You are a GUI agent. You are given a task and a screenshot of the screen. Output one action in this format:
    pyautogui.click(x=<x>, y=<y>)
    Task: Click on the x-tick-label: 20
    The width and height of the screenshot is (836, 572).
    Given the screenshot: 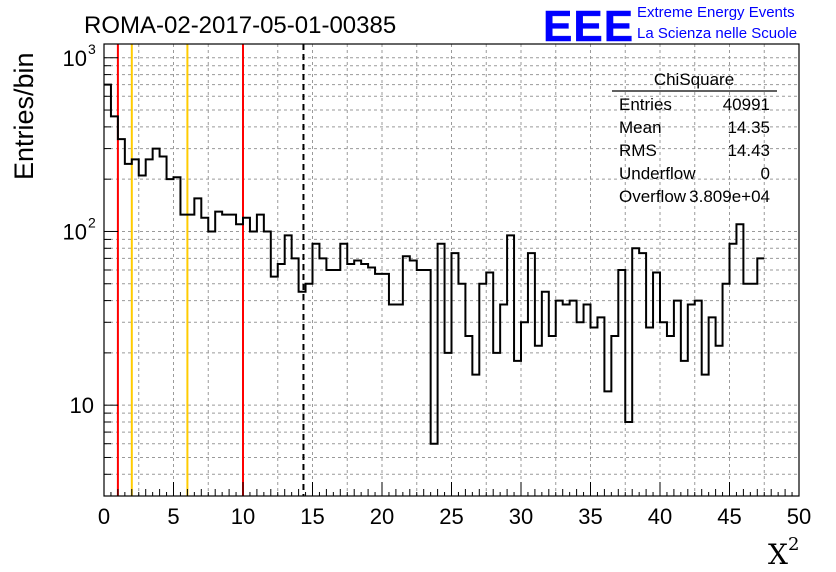 What is the action you would take?
    pyautogui.click(x=382, y=516)
    